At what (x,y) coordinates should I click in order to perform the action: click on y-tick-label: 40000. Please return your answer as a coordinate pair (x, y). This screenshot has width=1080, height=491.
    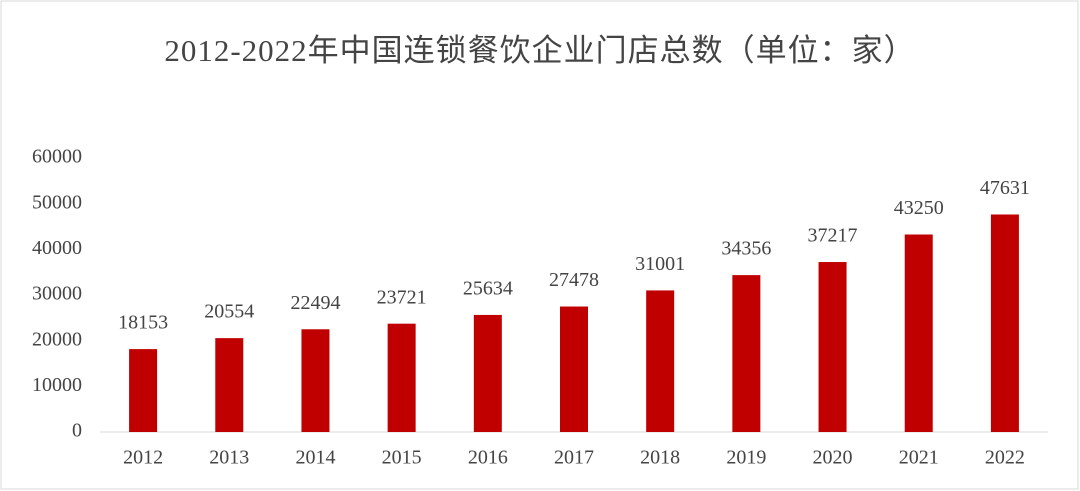
    Looking at the image, I should click on (57, 248).